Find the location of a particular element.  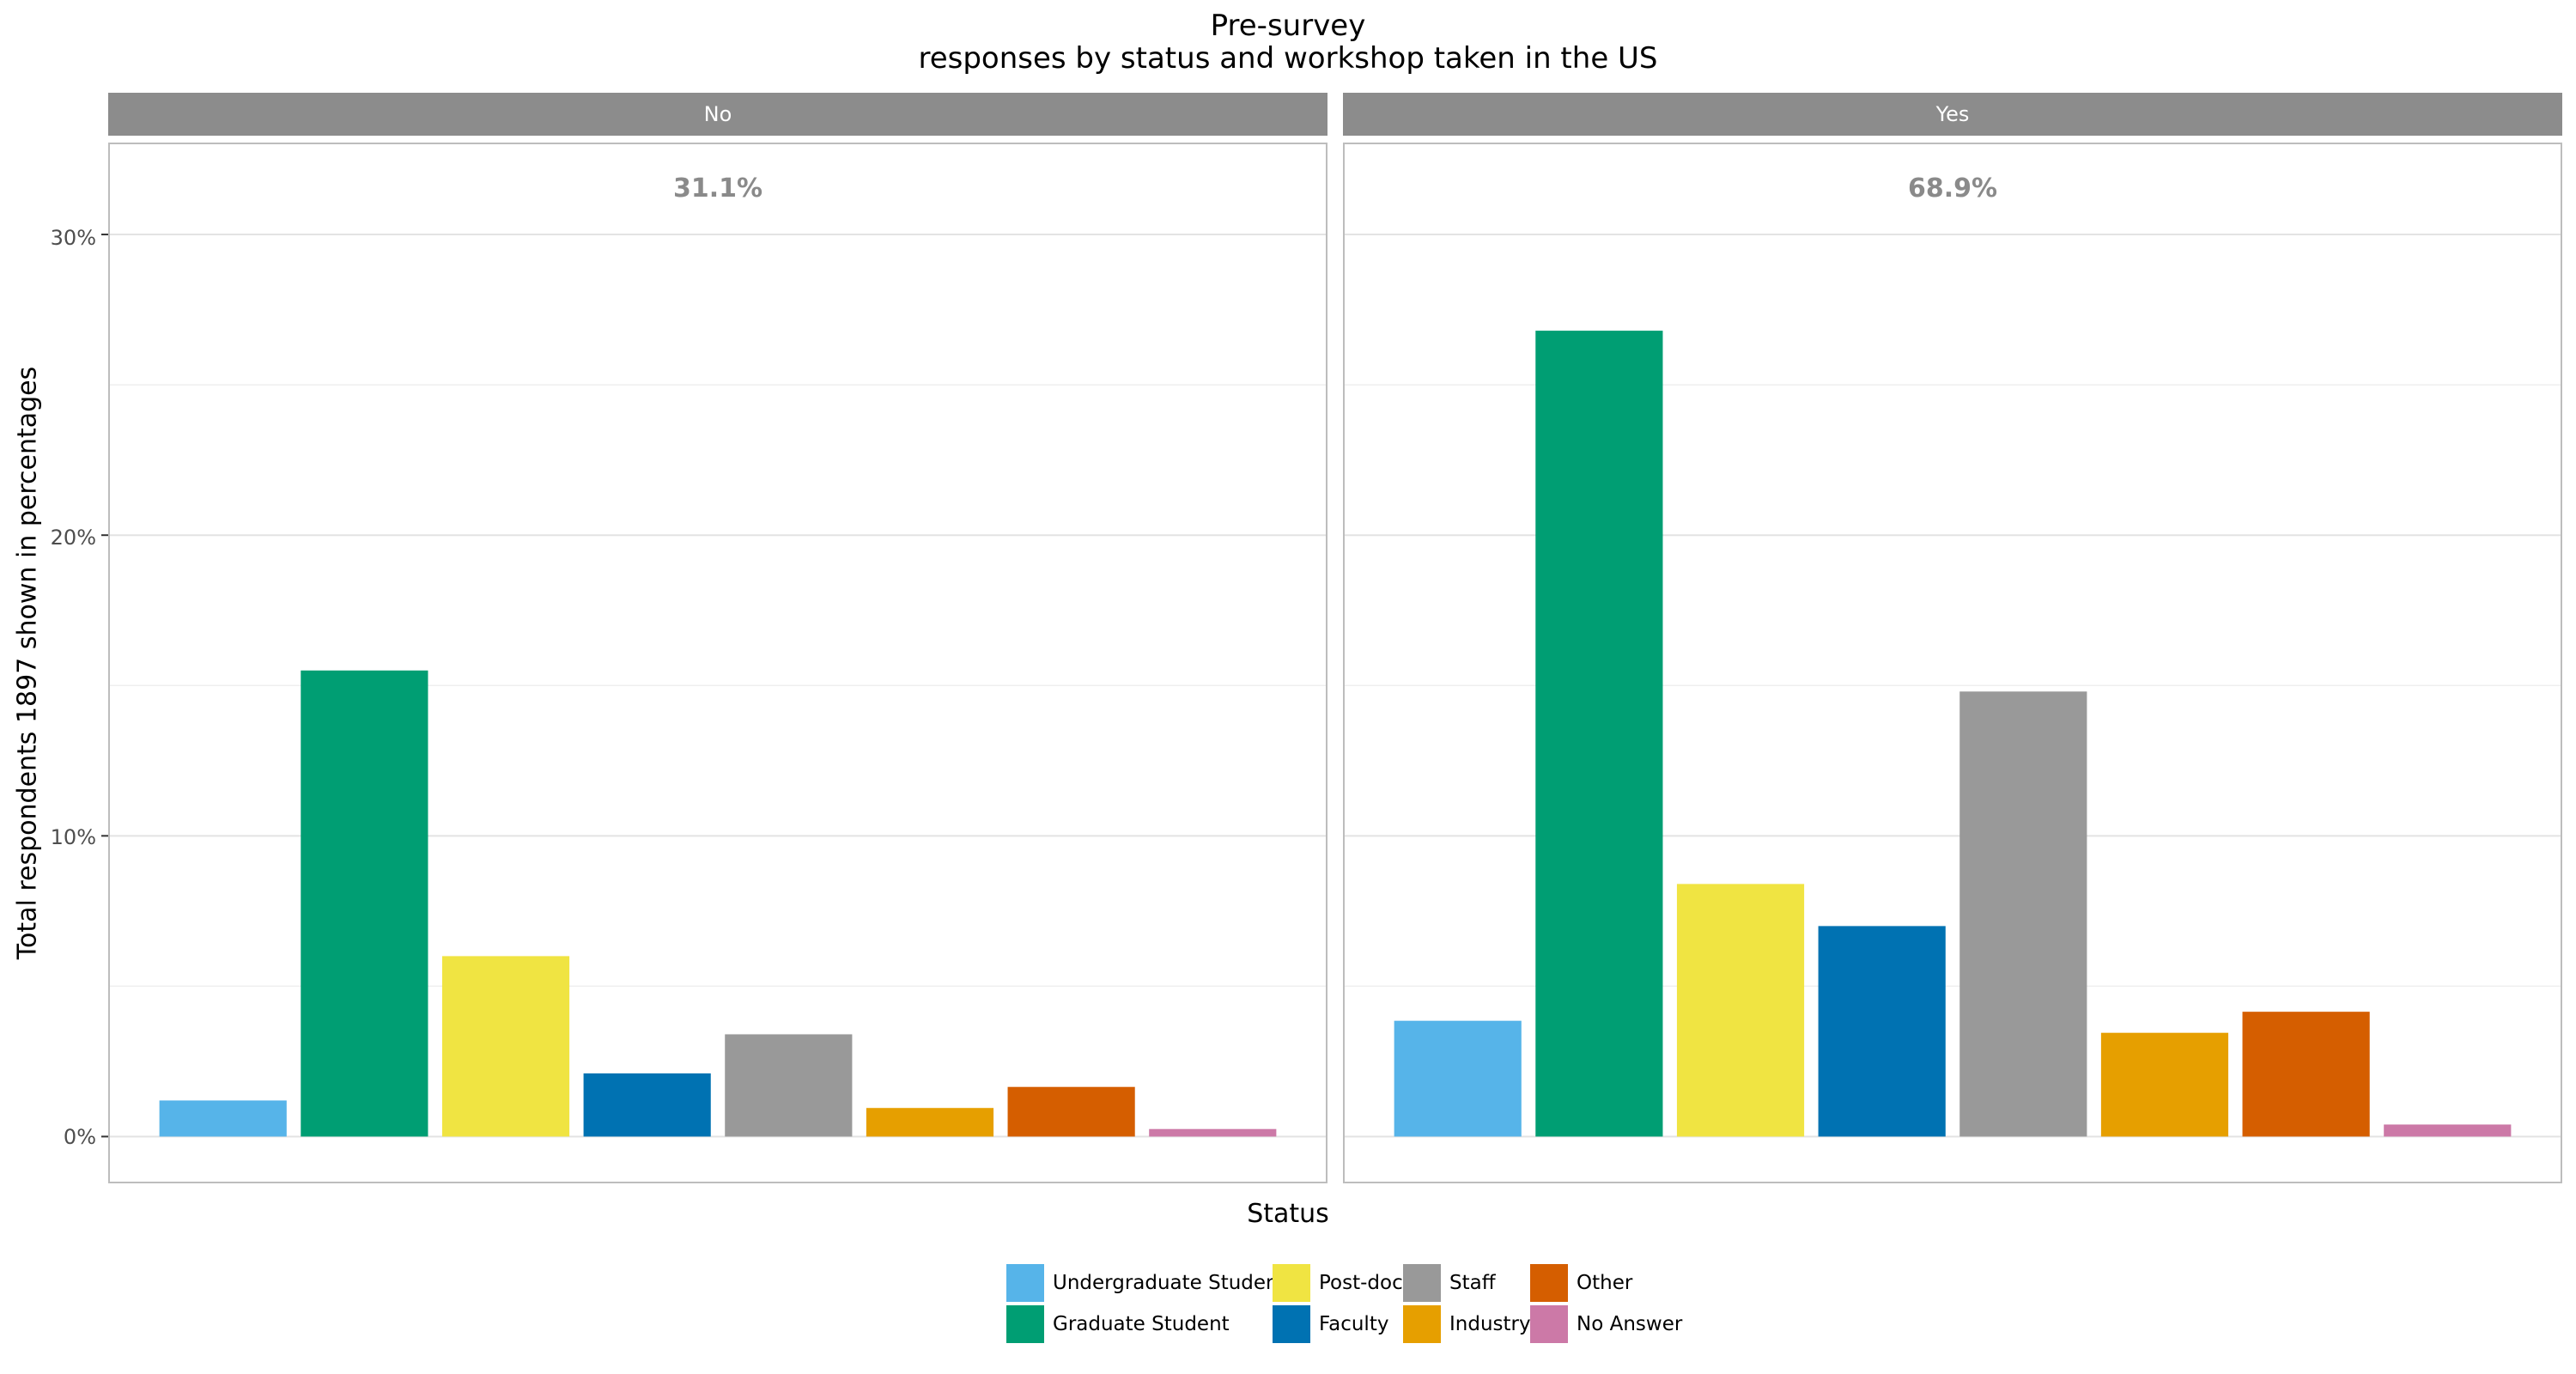

legend-label: Staff is located at coordinates (1473, 1283).